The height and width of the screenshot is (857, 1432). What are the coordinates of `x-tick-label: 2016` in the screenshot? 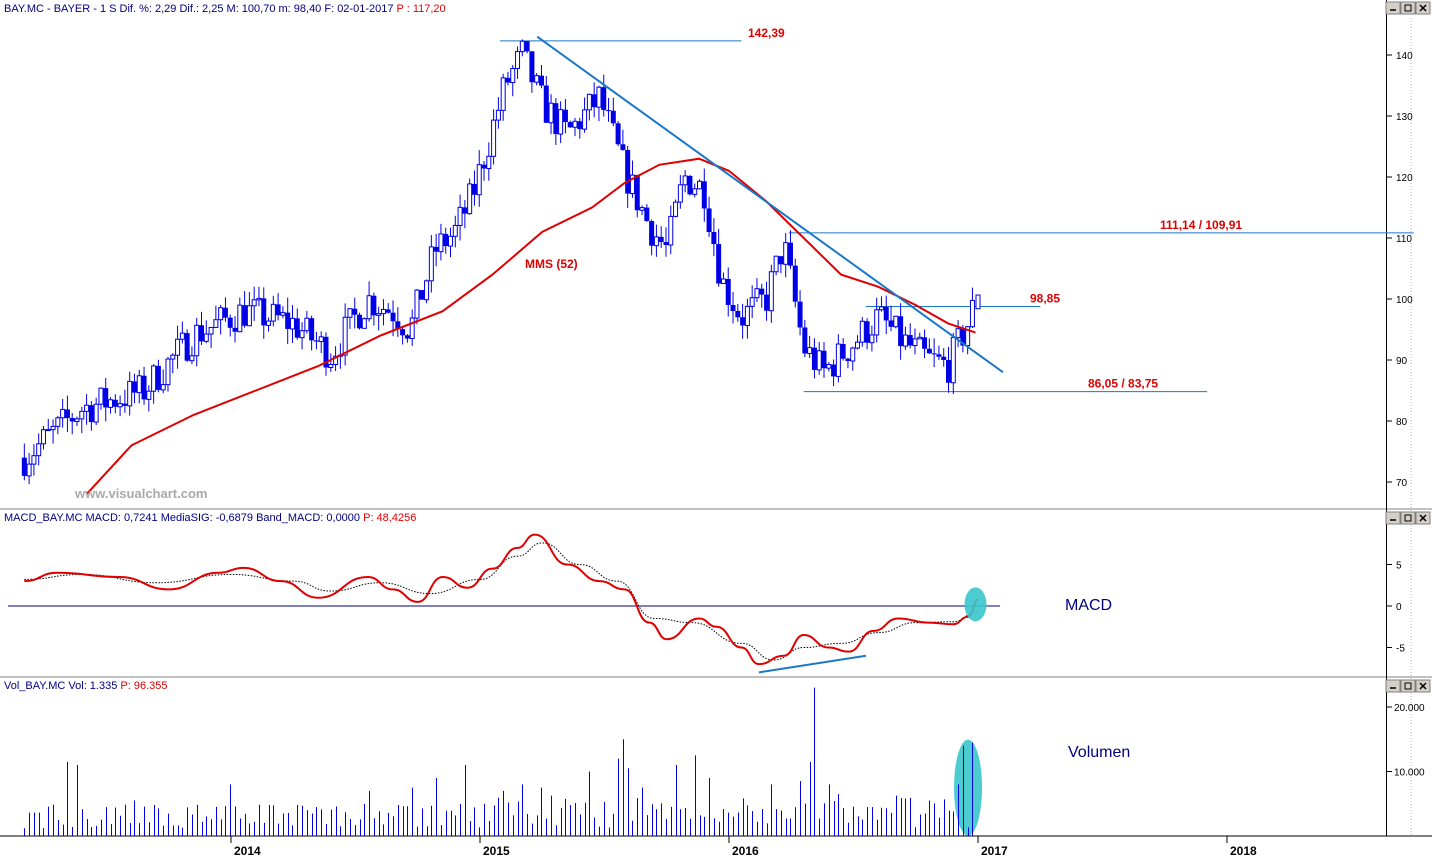 It's located at (745, 850).